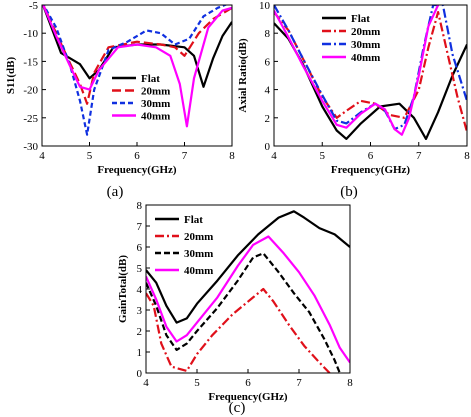  I want to click on panel-caption: (a), so click(115, 192).